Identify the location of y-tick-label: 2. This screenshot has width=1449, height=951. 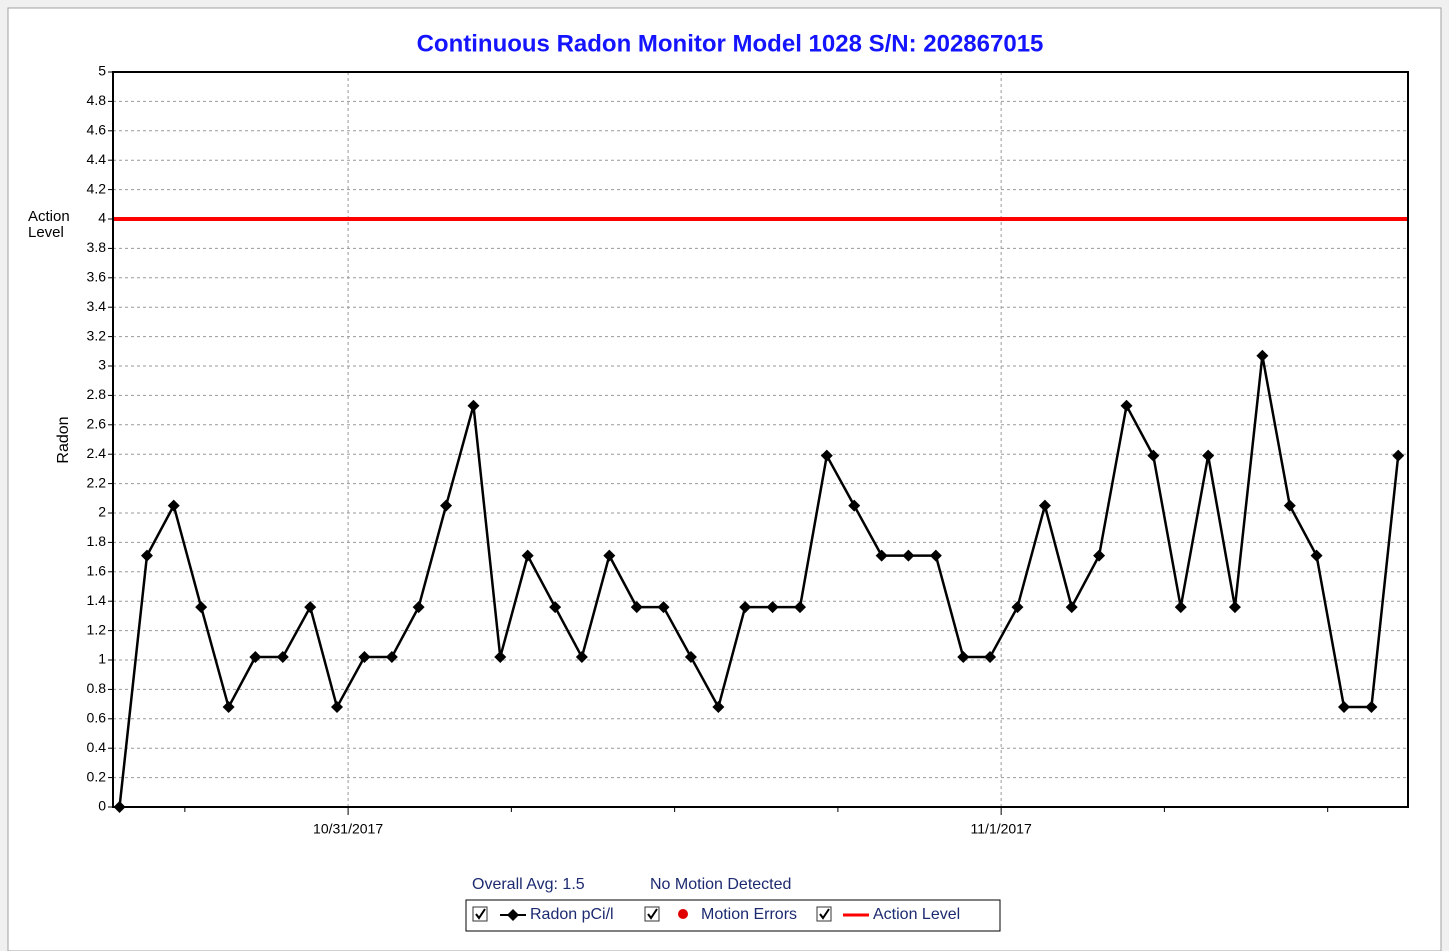
(102, 512).